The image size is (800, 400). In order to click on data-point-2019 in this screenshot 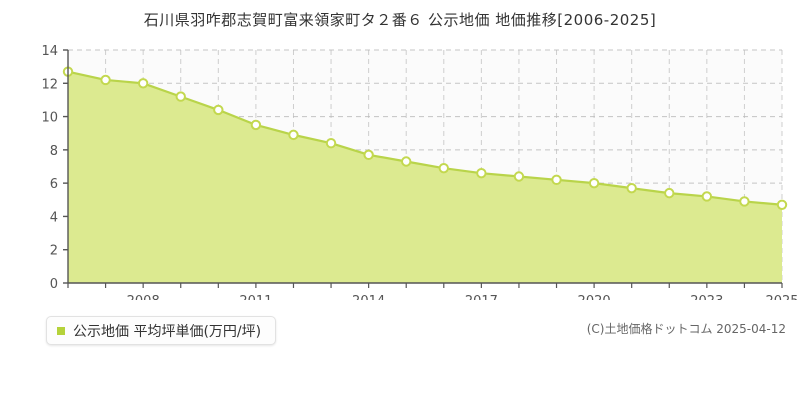, I will do `click(556, 180)`.